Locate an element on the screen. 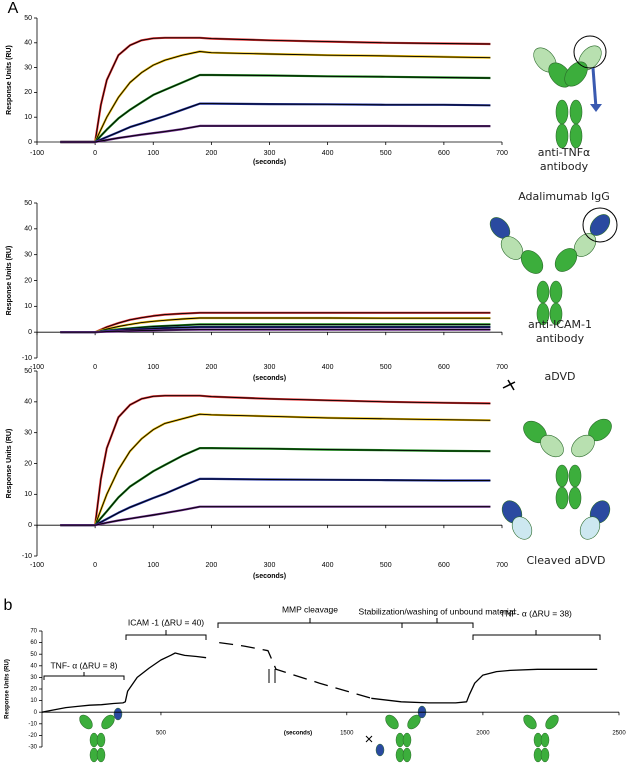 Image resolution: width=633 pixels, height=774 pixels. y-tick-label: 70 is located at coordinates (33, 632).